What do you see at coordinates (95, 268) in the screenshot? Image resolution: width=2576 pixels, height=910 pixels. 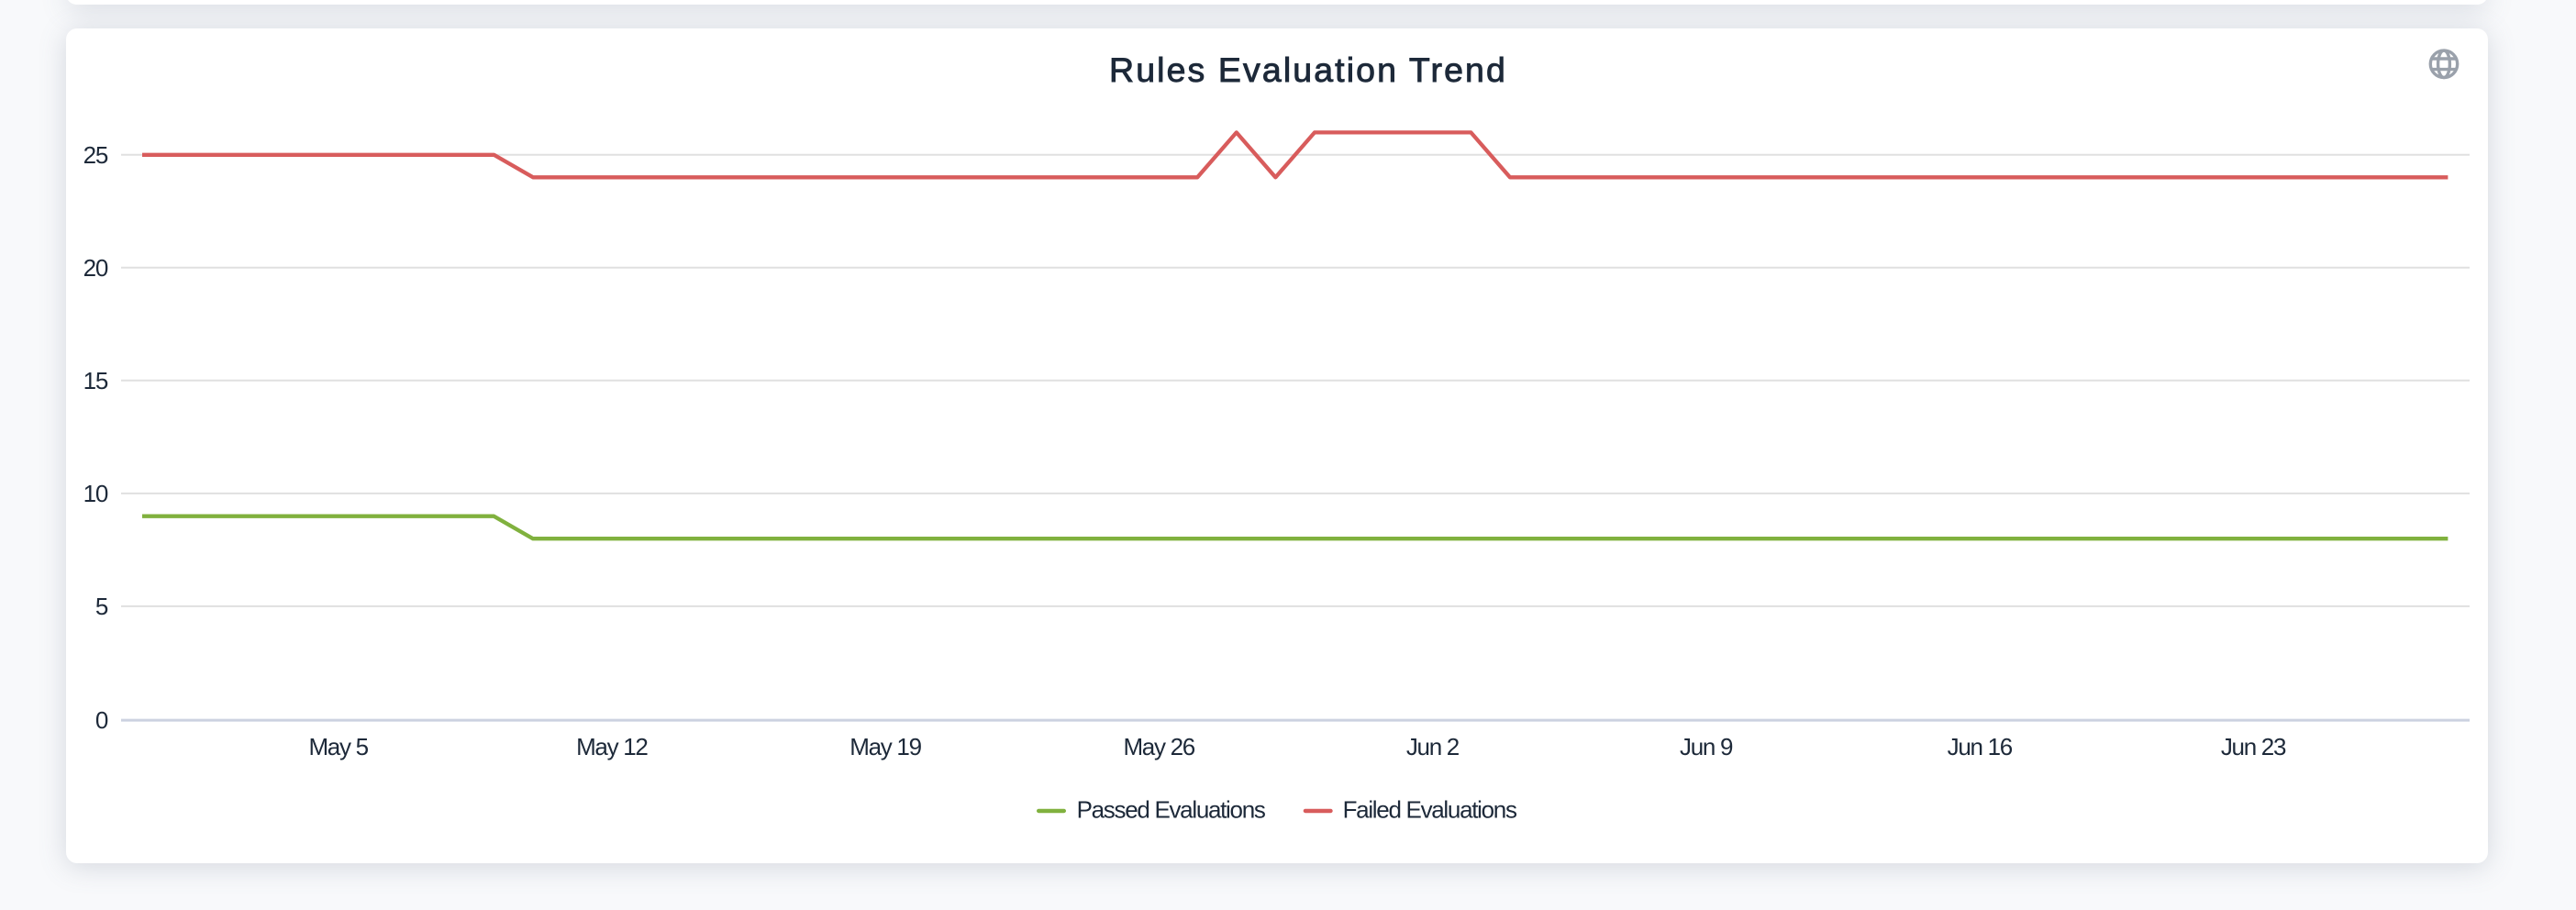 I see `svg-text: 20` at bounding box center [95, 268].